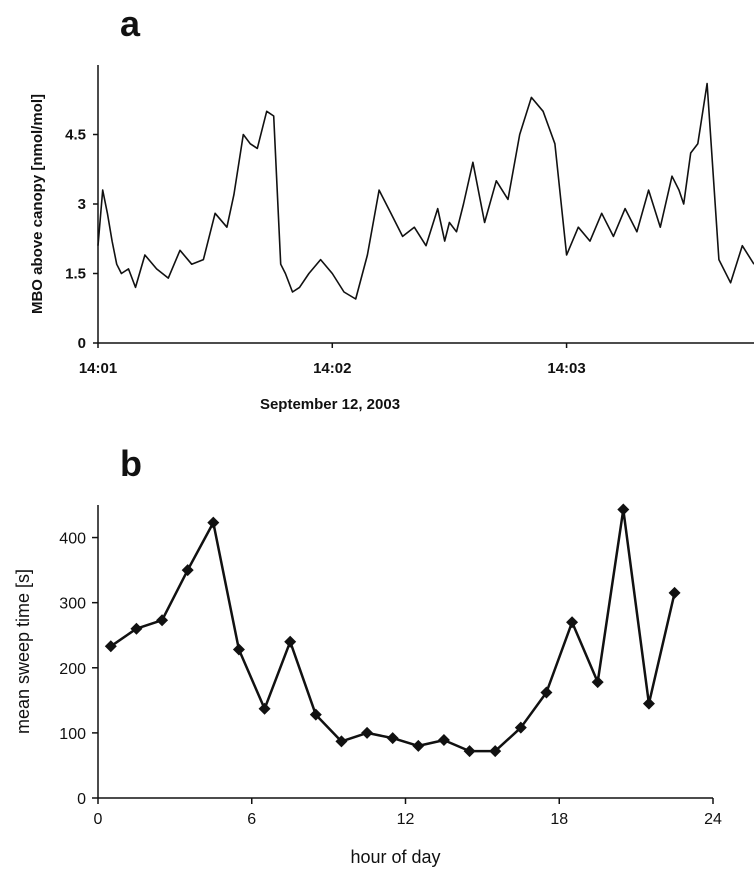 The width and height of the screenshot is (754, 869). What do you see at coordinates (72, 604) in the screenshot?
I see `panel-b-ytick-label: 300` at bounding box center [72, 604].